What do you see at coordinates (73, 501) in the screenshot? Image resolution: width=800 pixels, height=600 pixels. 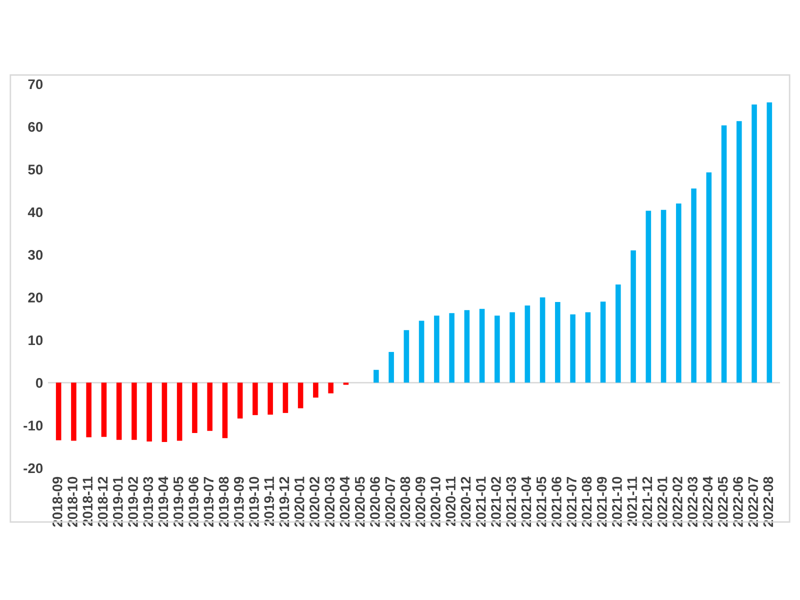 I see `x-tick-label: 2018-10` at bounding box center [73, 501].